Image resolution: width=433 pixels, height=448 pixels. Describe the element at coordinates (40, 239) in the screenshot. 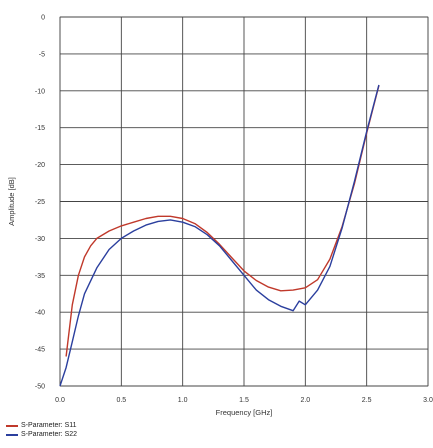

I see `y-tick-label: -30` at that location.